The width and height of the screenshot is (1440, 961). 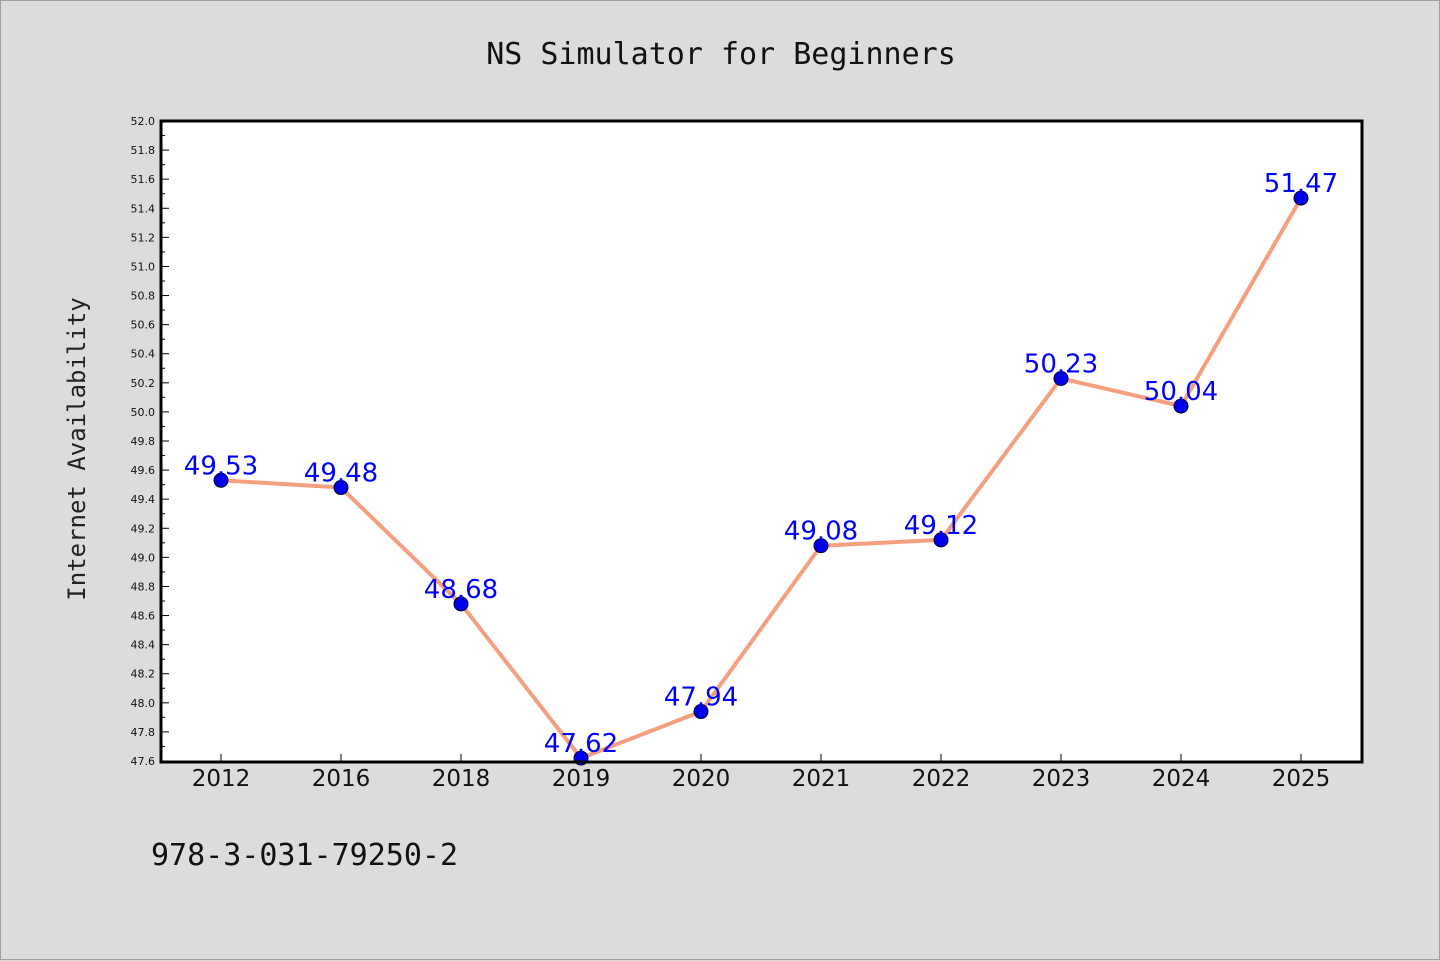 What do you see at coordinates (143, 354) in the screenshot?
I see `y-tick-label: 50.4` at bounding box center [143, 354].